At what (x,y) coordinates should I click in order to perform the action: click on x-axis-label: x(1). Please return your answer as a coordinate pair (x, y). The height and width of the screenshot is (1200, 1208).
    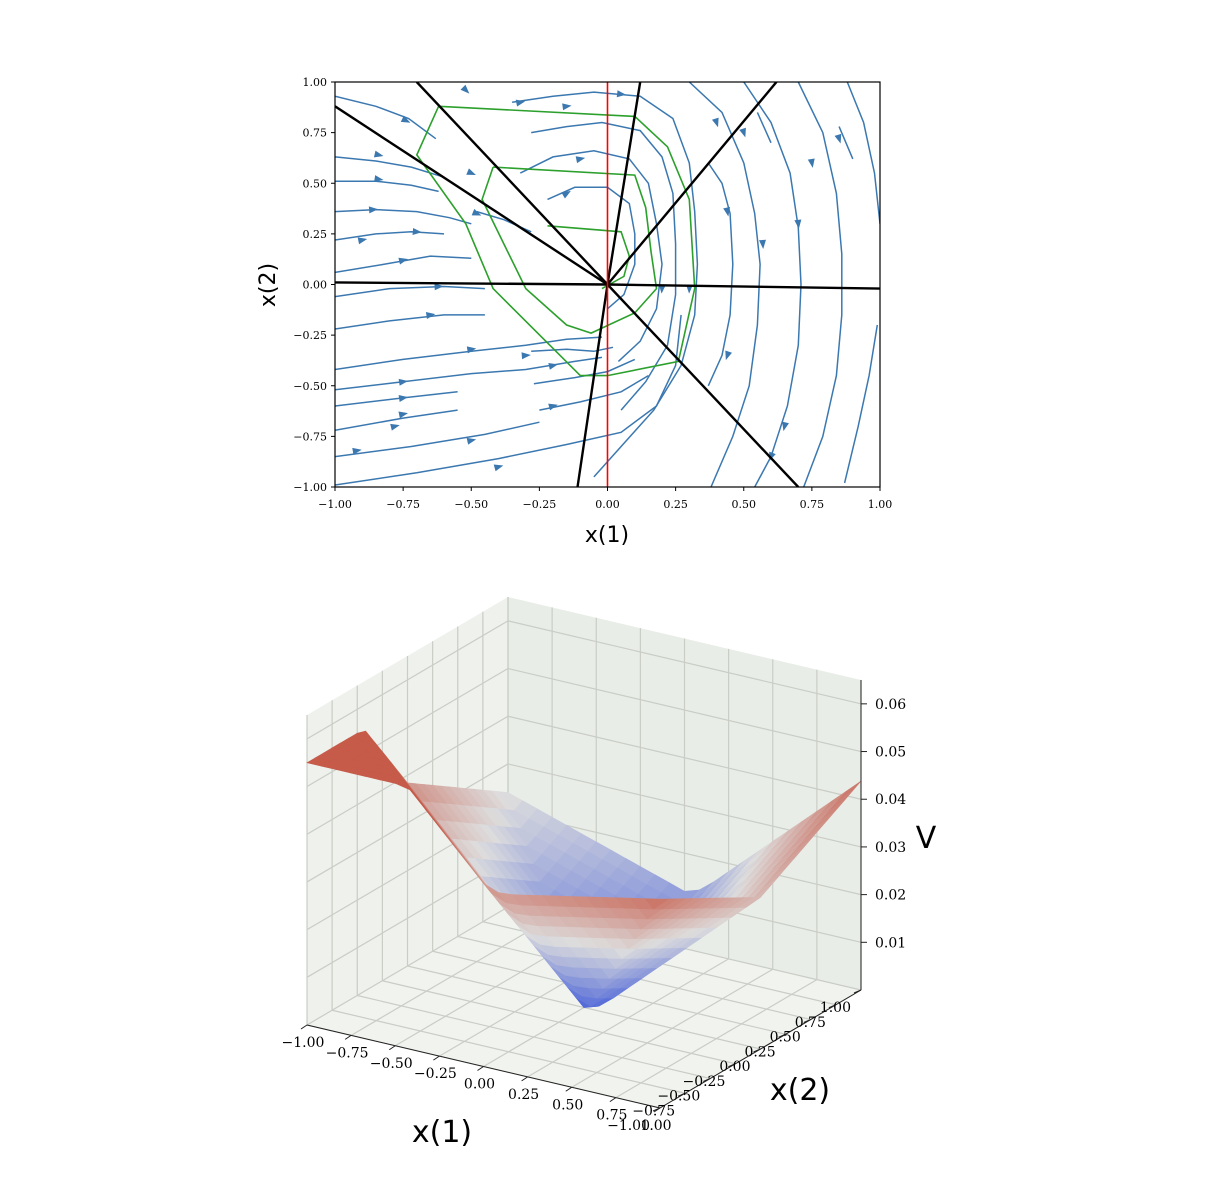
    Looking at the image, I should click on (607, 535).